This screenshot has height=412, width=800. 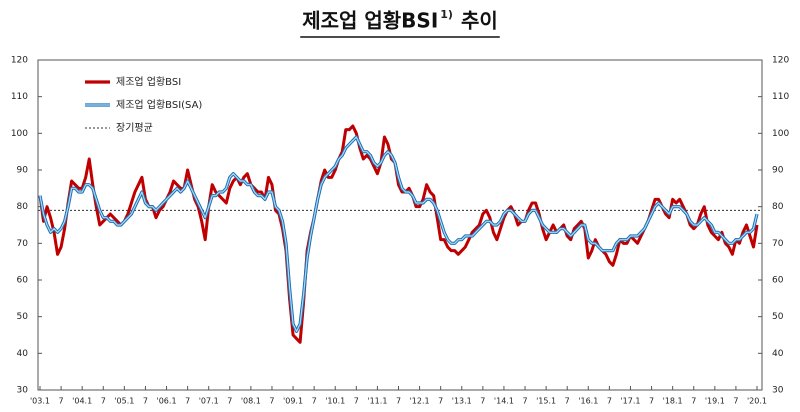 I want to click on y-tick-label: 120, so click(x=19, y=61).